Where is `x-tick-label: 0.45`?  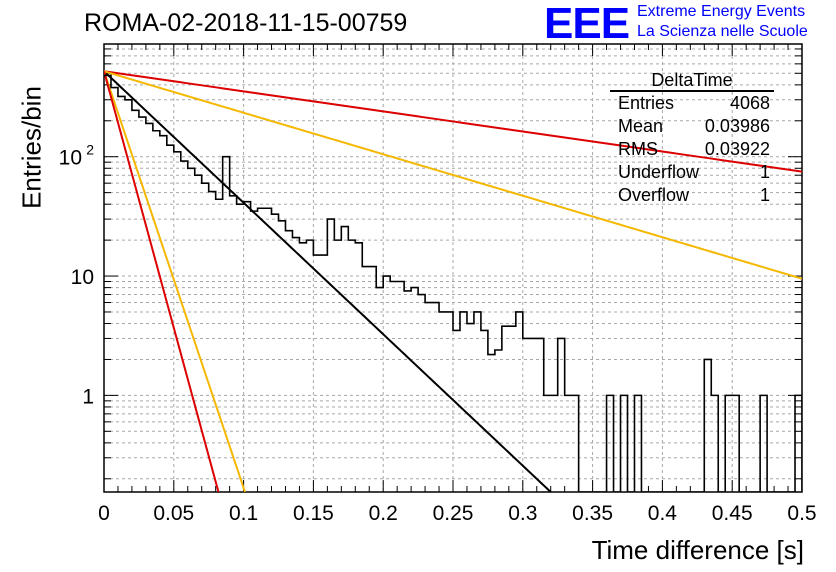 x-tick-label: 0.45 is located at coordinates (732, 513).